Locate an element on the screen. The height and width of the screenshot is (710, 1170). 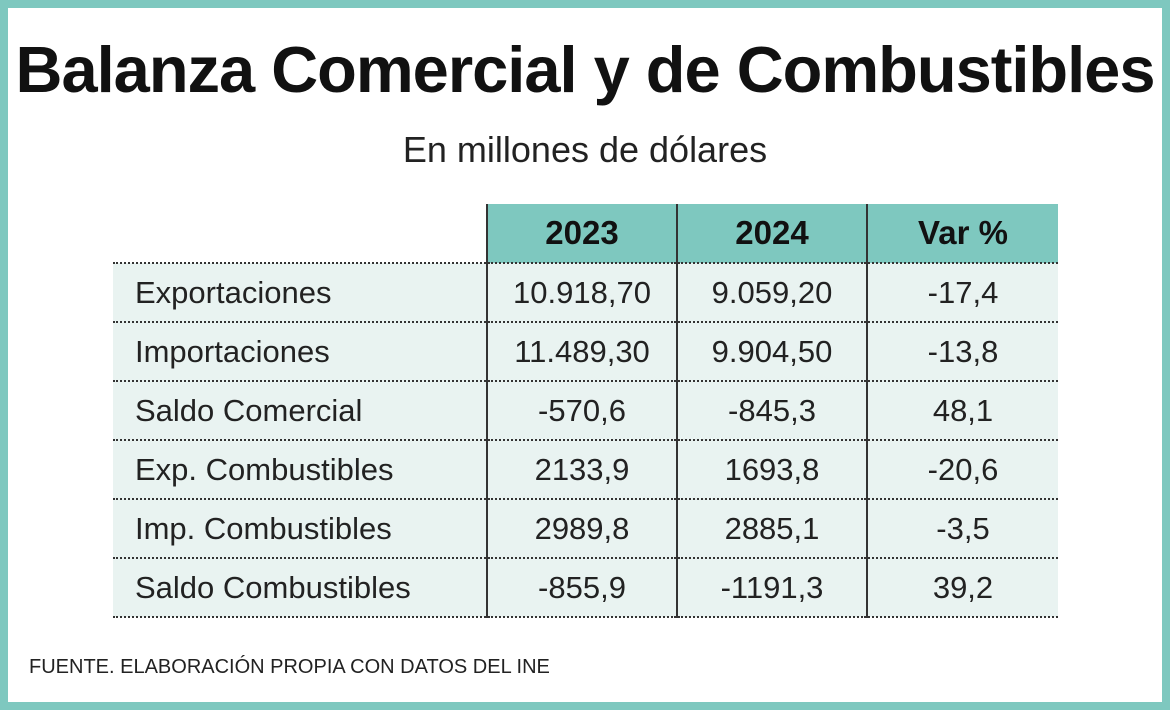
header-var-percent: Var % is located at coordinates (962, 233).